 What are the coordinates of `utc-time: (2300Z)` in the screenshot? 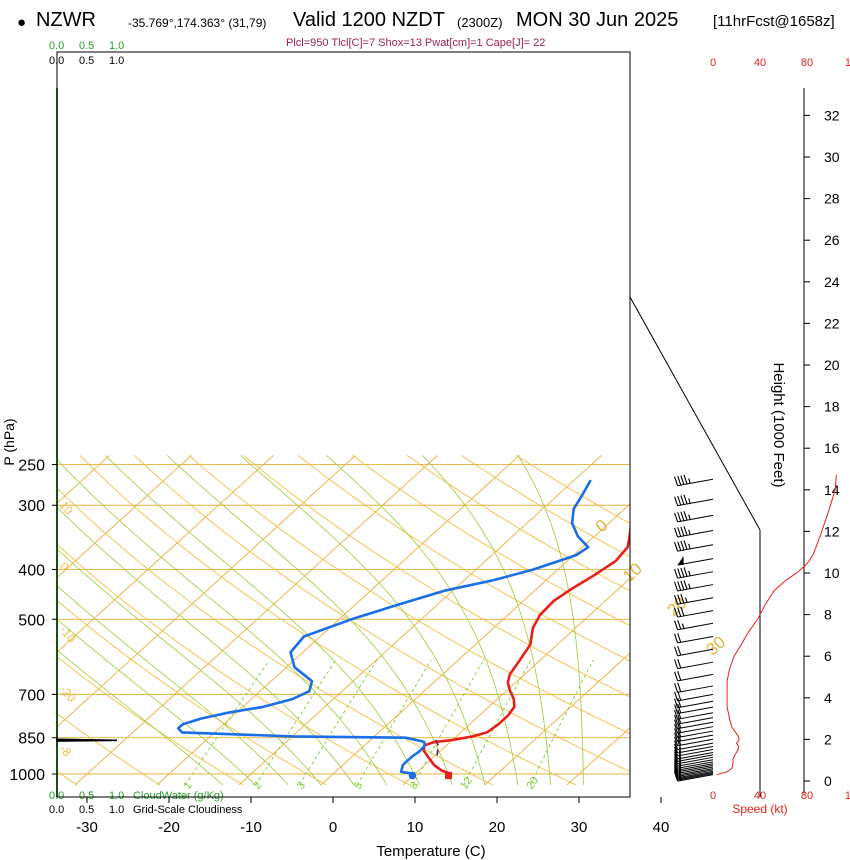 It's located at (480, 22).